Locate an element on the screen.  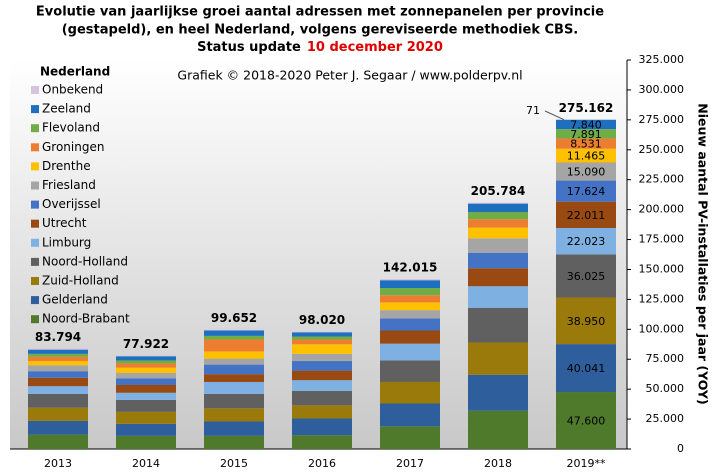
y-tick-label: 125.000 is located at coordinates (662, 298).